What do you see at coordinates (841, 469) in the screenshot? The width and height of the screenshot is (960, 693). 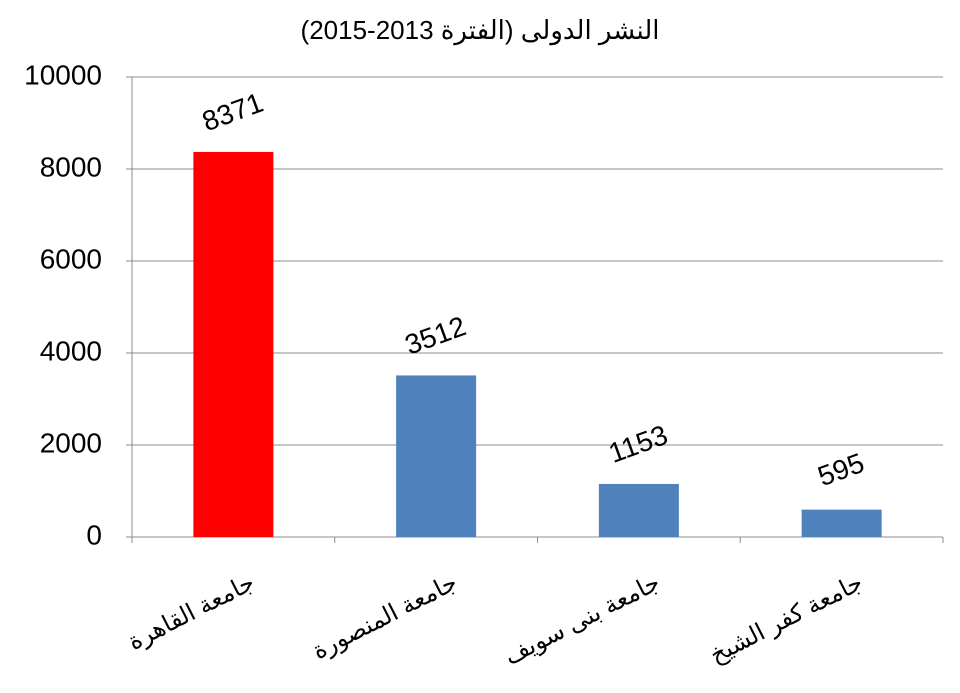 I see `value-label: 595` at bounding box center [841, 469].